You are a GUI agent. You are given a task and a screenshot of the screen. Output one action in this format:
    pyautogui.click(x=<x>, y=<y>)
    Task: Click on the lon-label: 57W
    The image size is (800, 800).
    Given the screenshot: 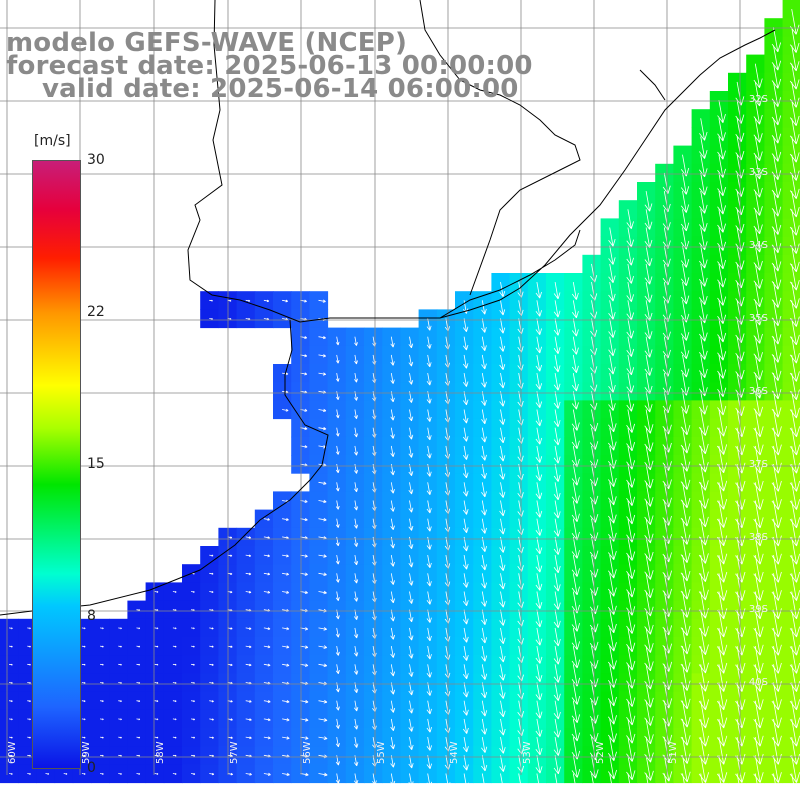 What is the action you would take?
    pyautogui.click(x=234, y=752)
    